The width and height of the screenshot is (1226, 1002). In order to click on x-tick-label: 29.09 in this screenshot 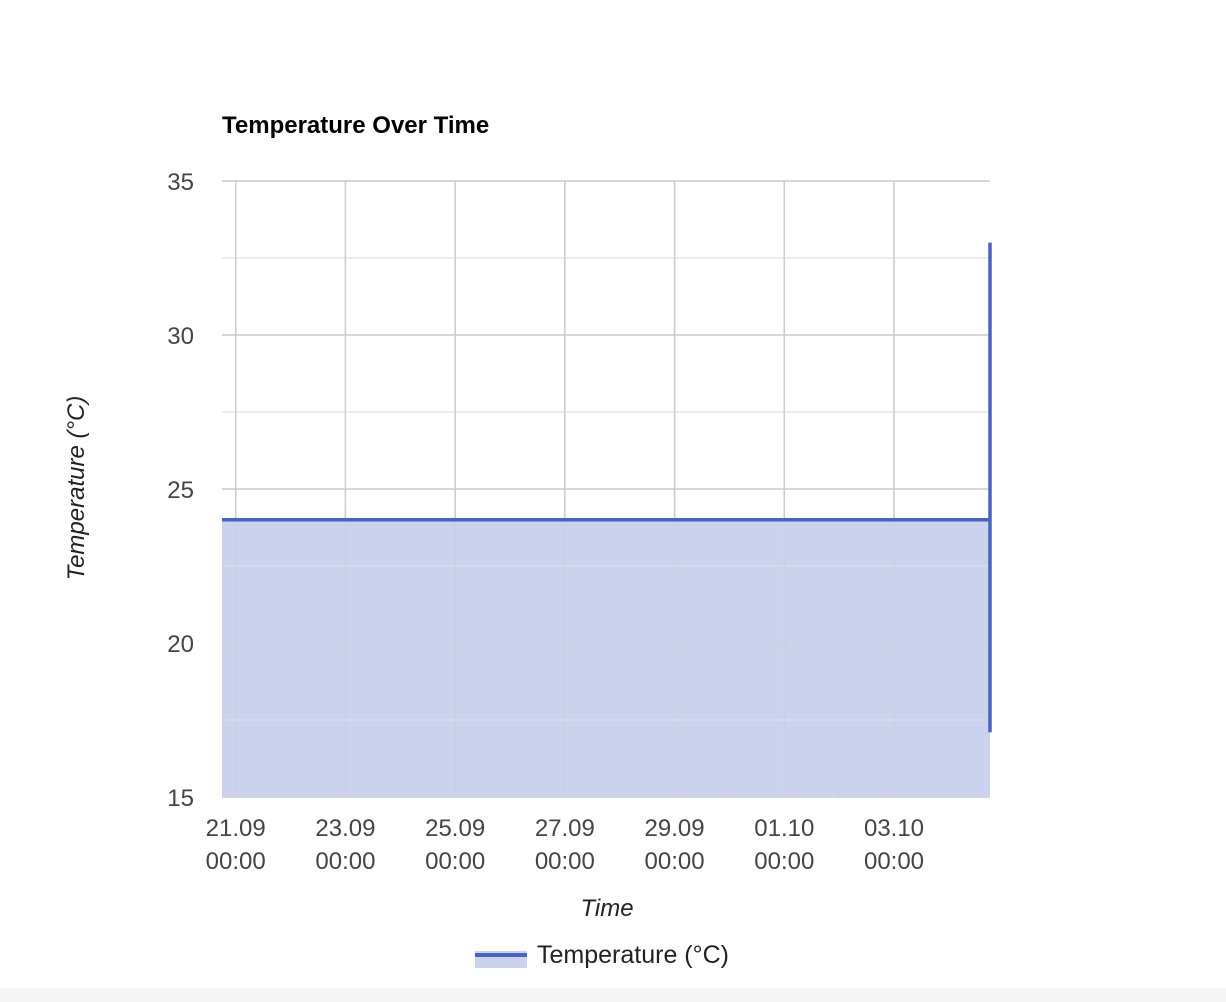, I will do `click(675, 828)`.